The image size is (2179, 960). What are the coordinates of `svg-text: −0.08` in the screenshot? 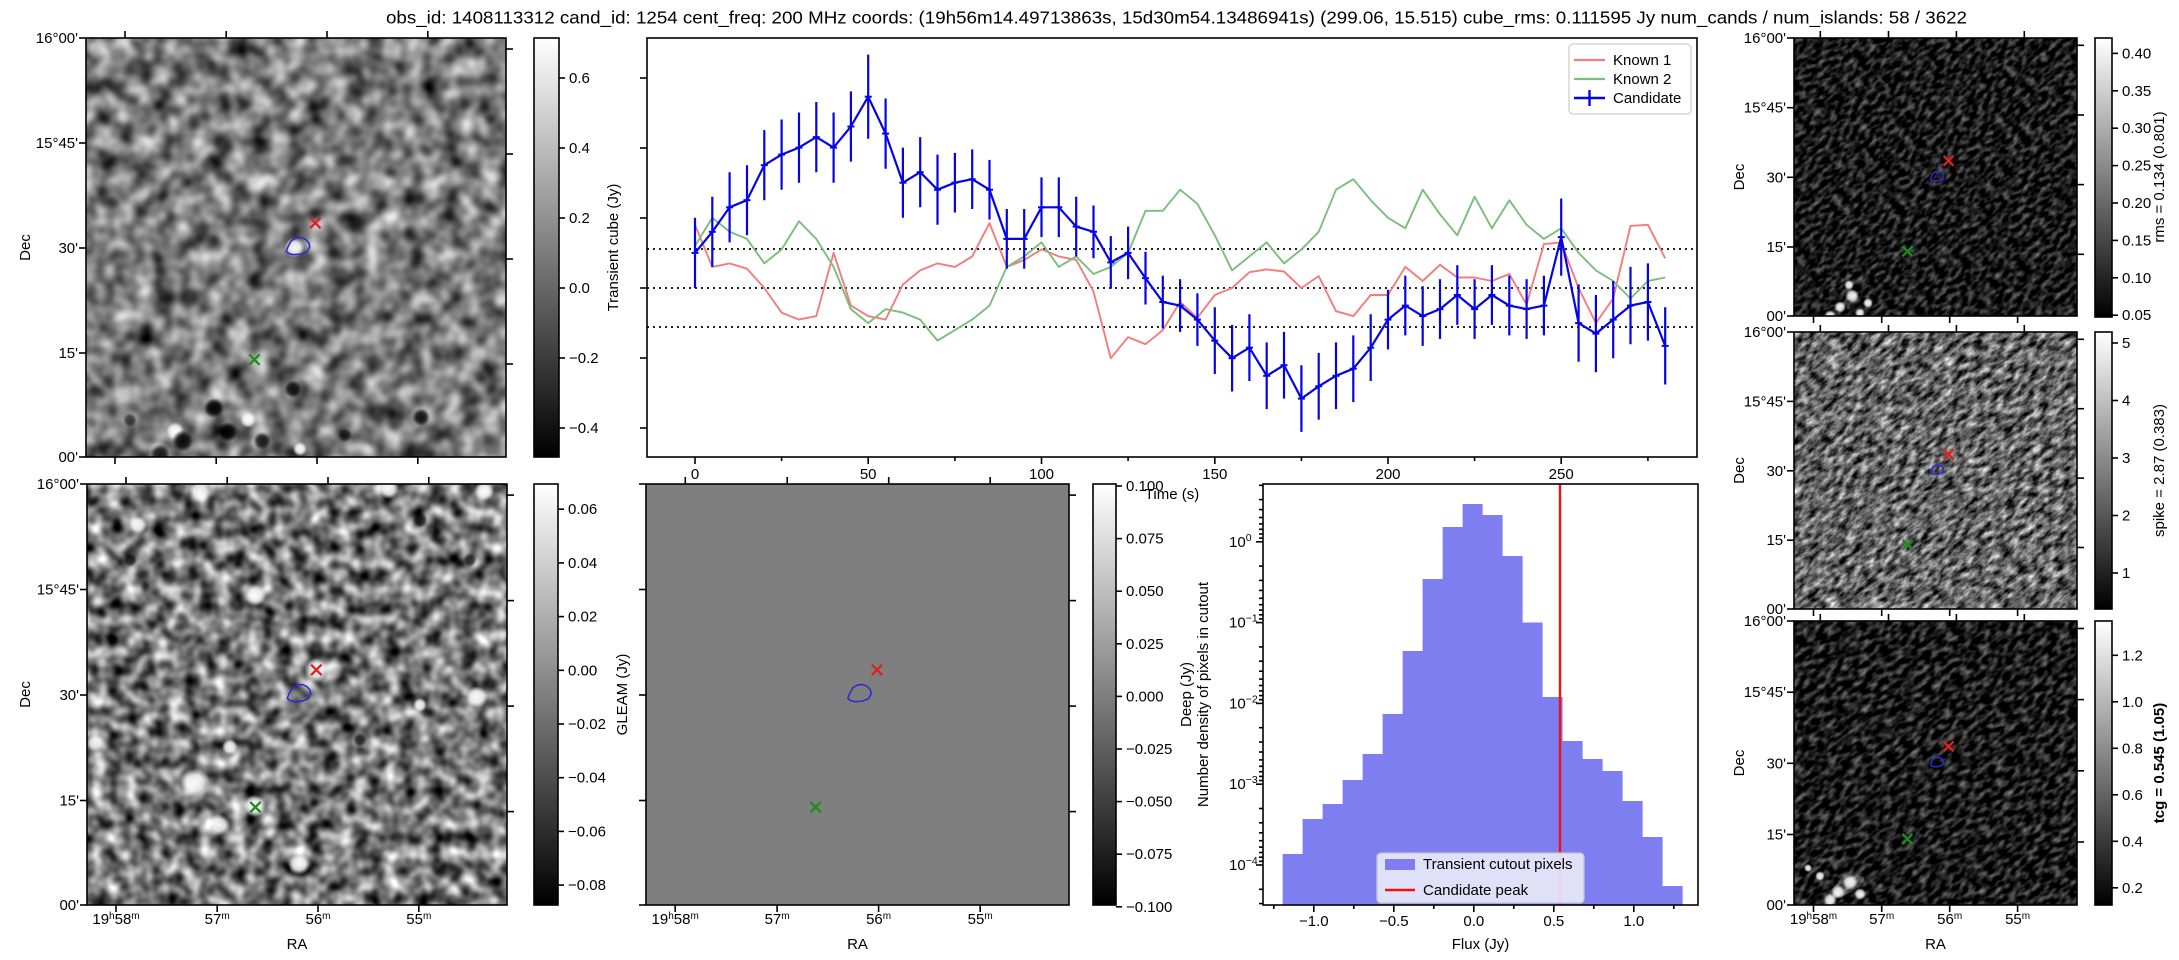 It's located at (587, 885).